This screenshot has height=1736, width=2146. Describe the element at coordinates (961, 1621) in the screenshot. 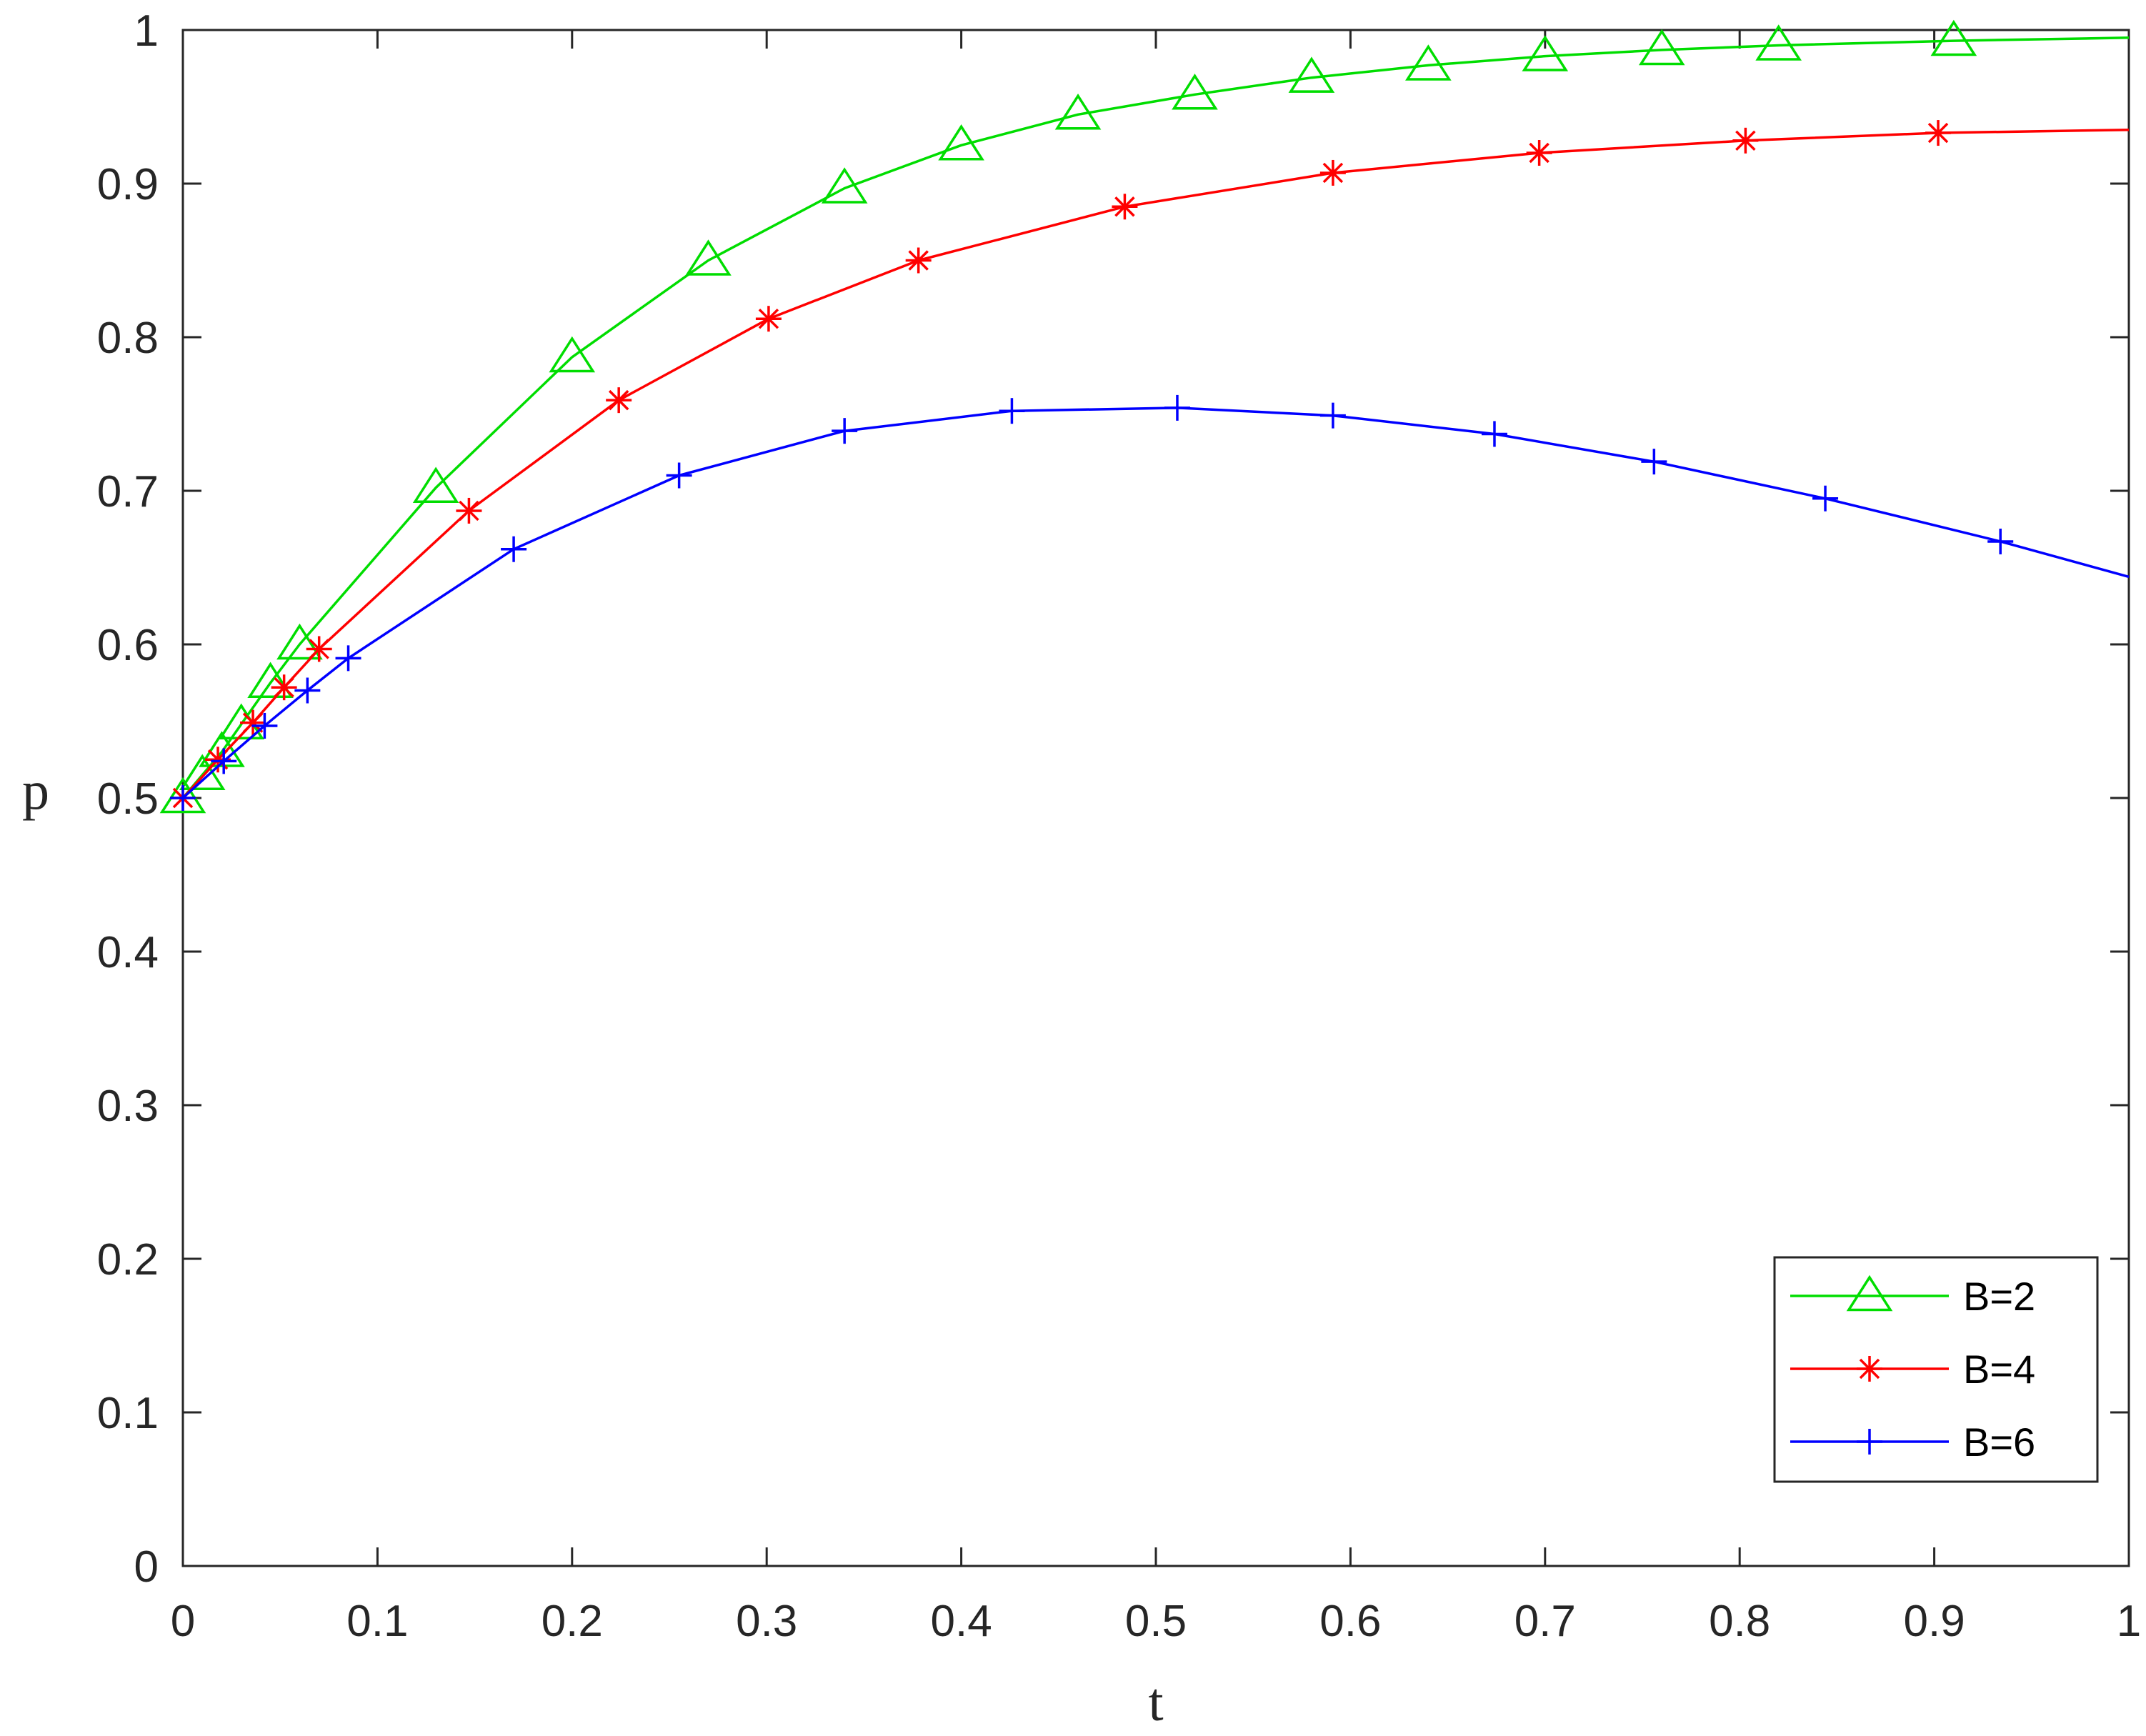

I see `x-tick-label: 0.4` at that location.